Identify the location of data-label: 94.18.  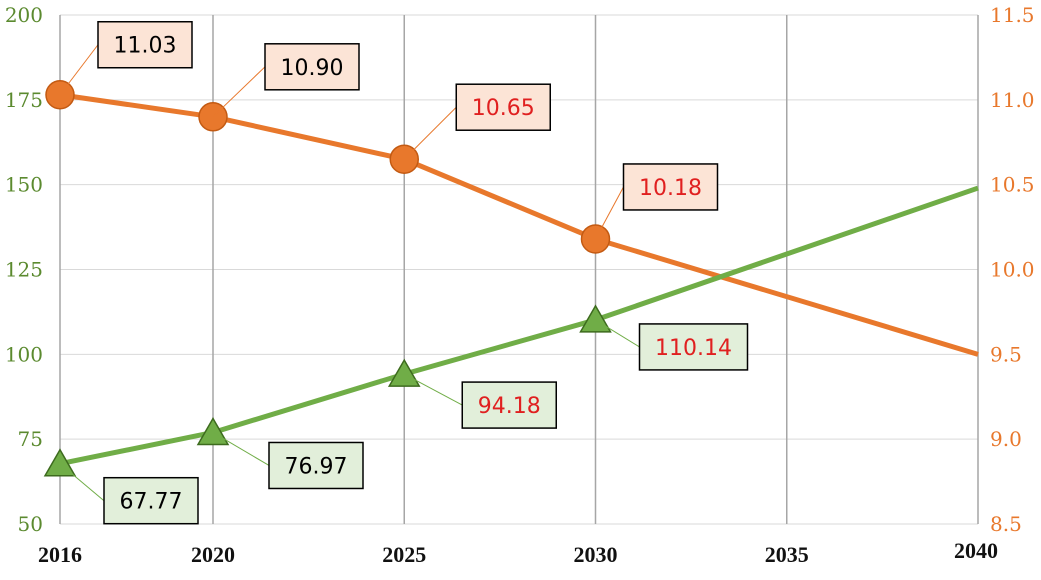
(509, 406).